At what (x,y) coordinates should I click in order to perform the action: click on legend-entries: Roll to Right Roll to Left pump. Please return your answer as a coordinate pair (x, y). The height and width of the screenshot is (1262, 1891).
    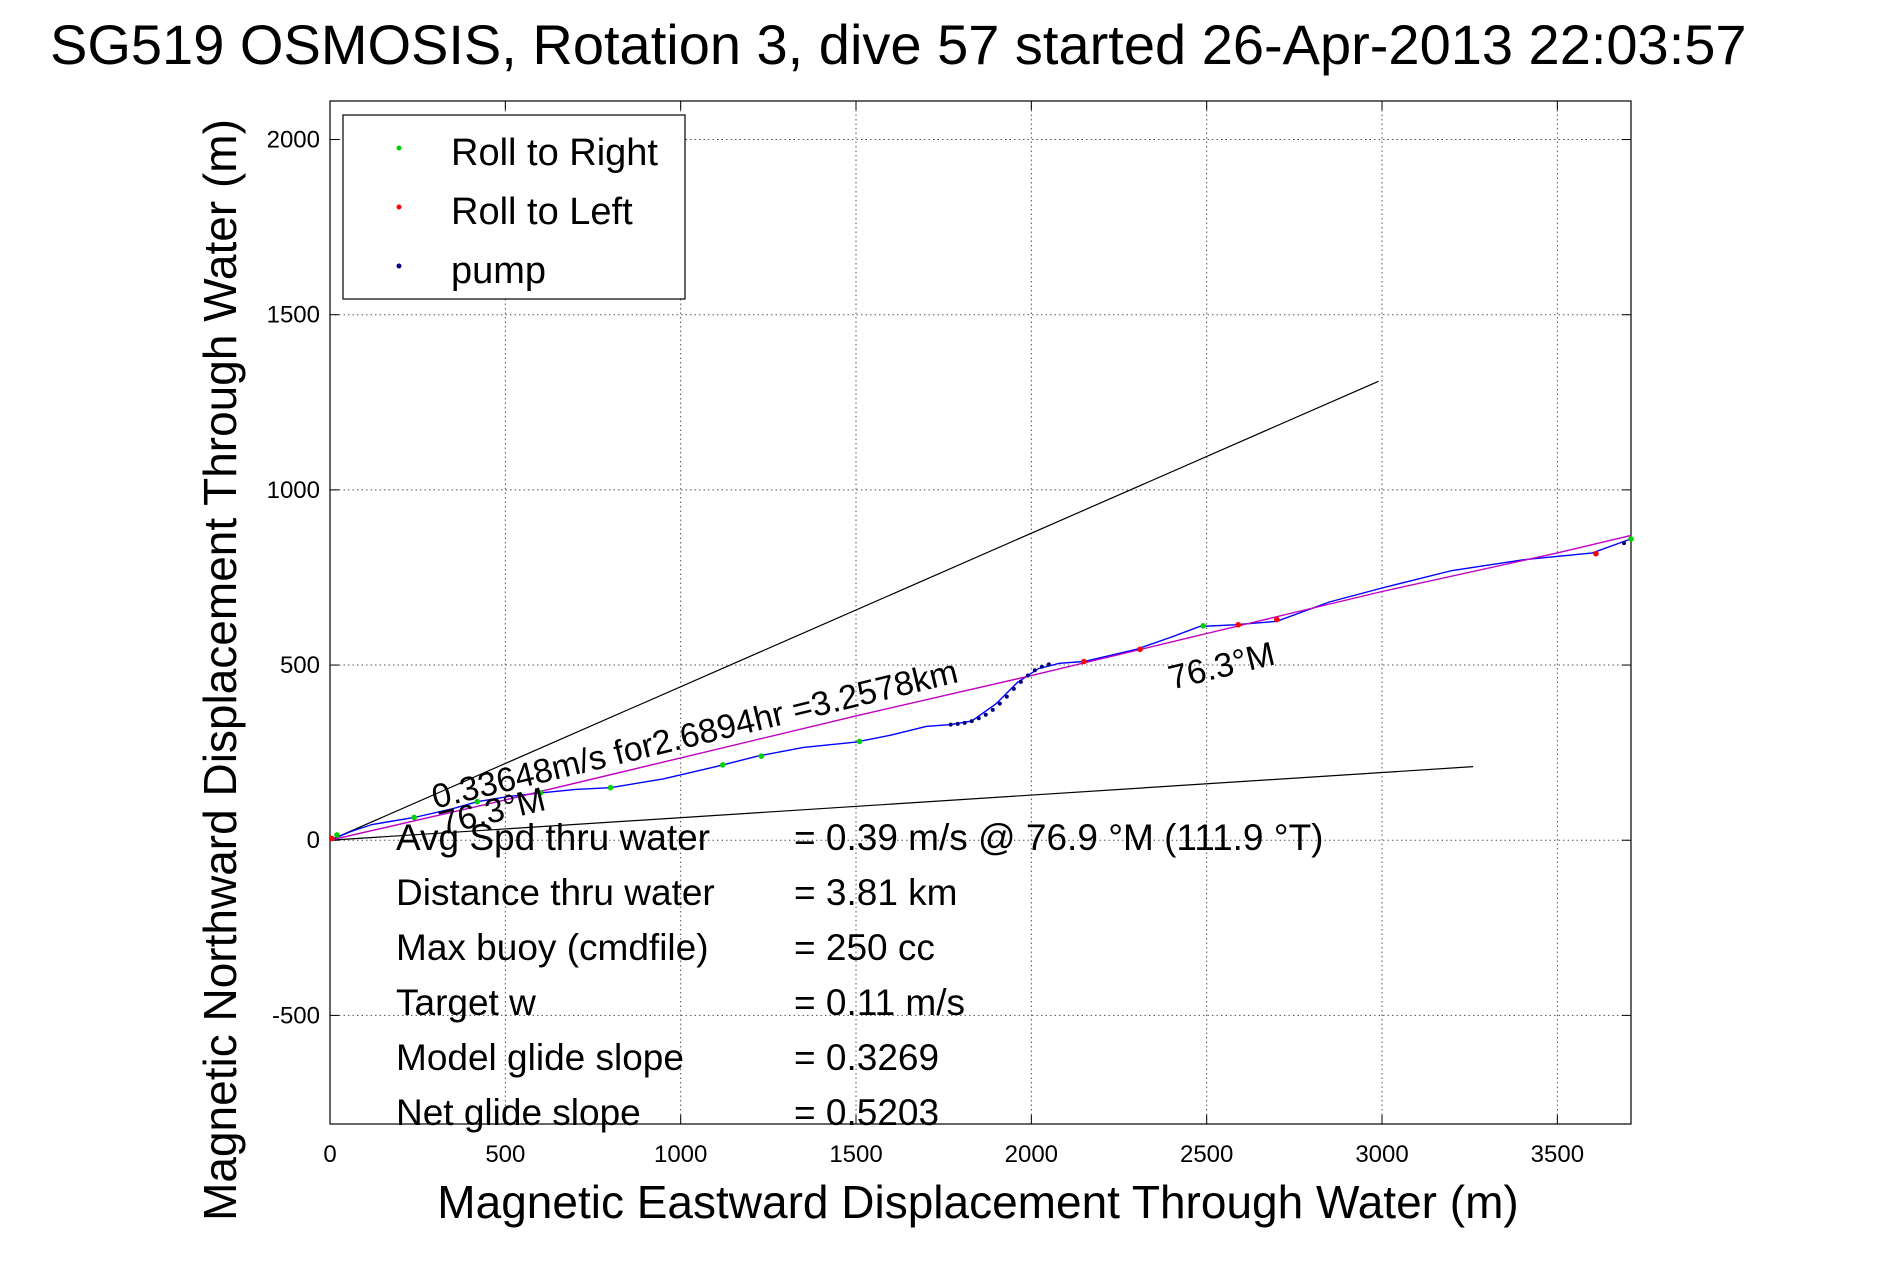
    Looking at the image, I should click on (527, 212).